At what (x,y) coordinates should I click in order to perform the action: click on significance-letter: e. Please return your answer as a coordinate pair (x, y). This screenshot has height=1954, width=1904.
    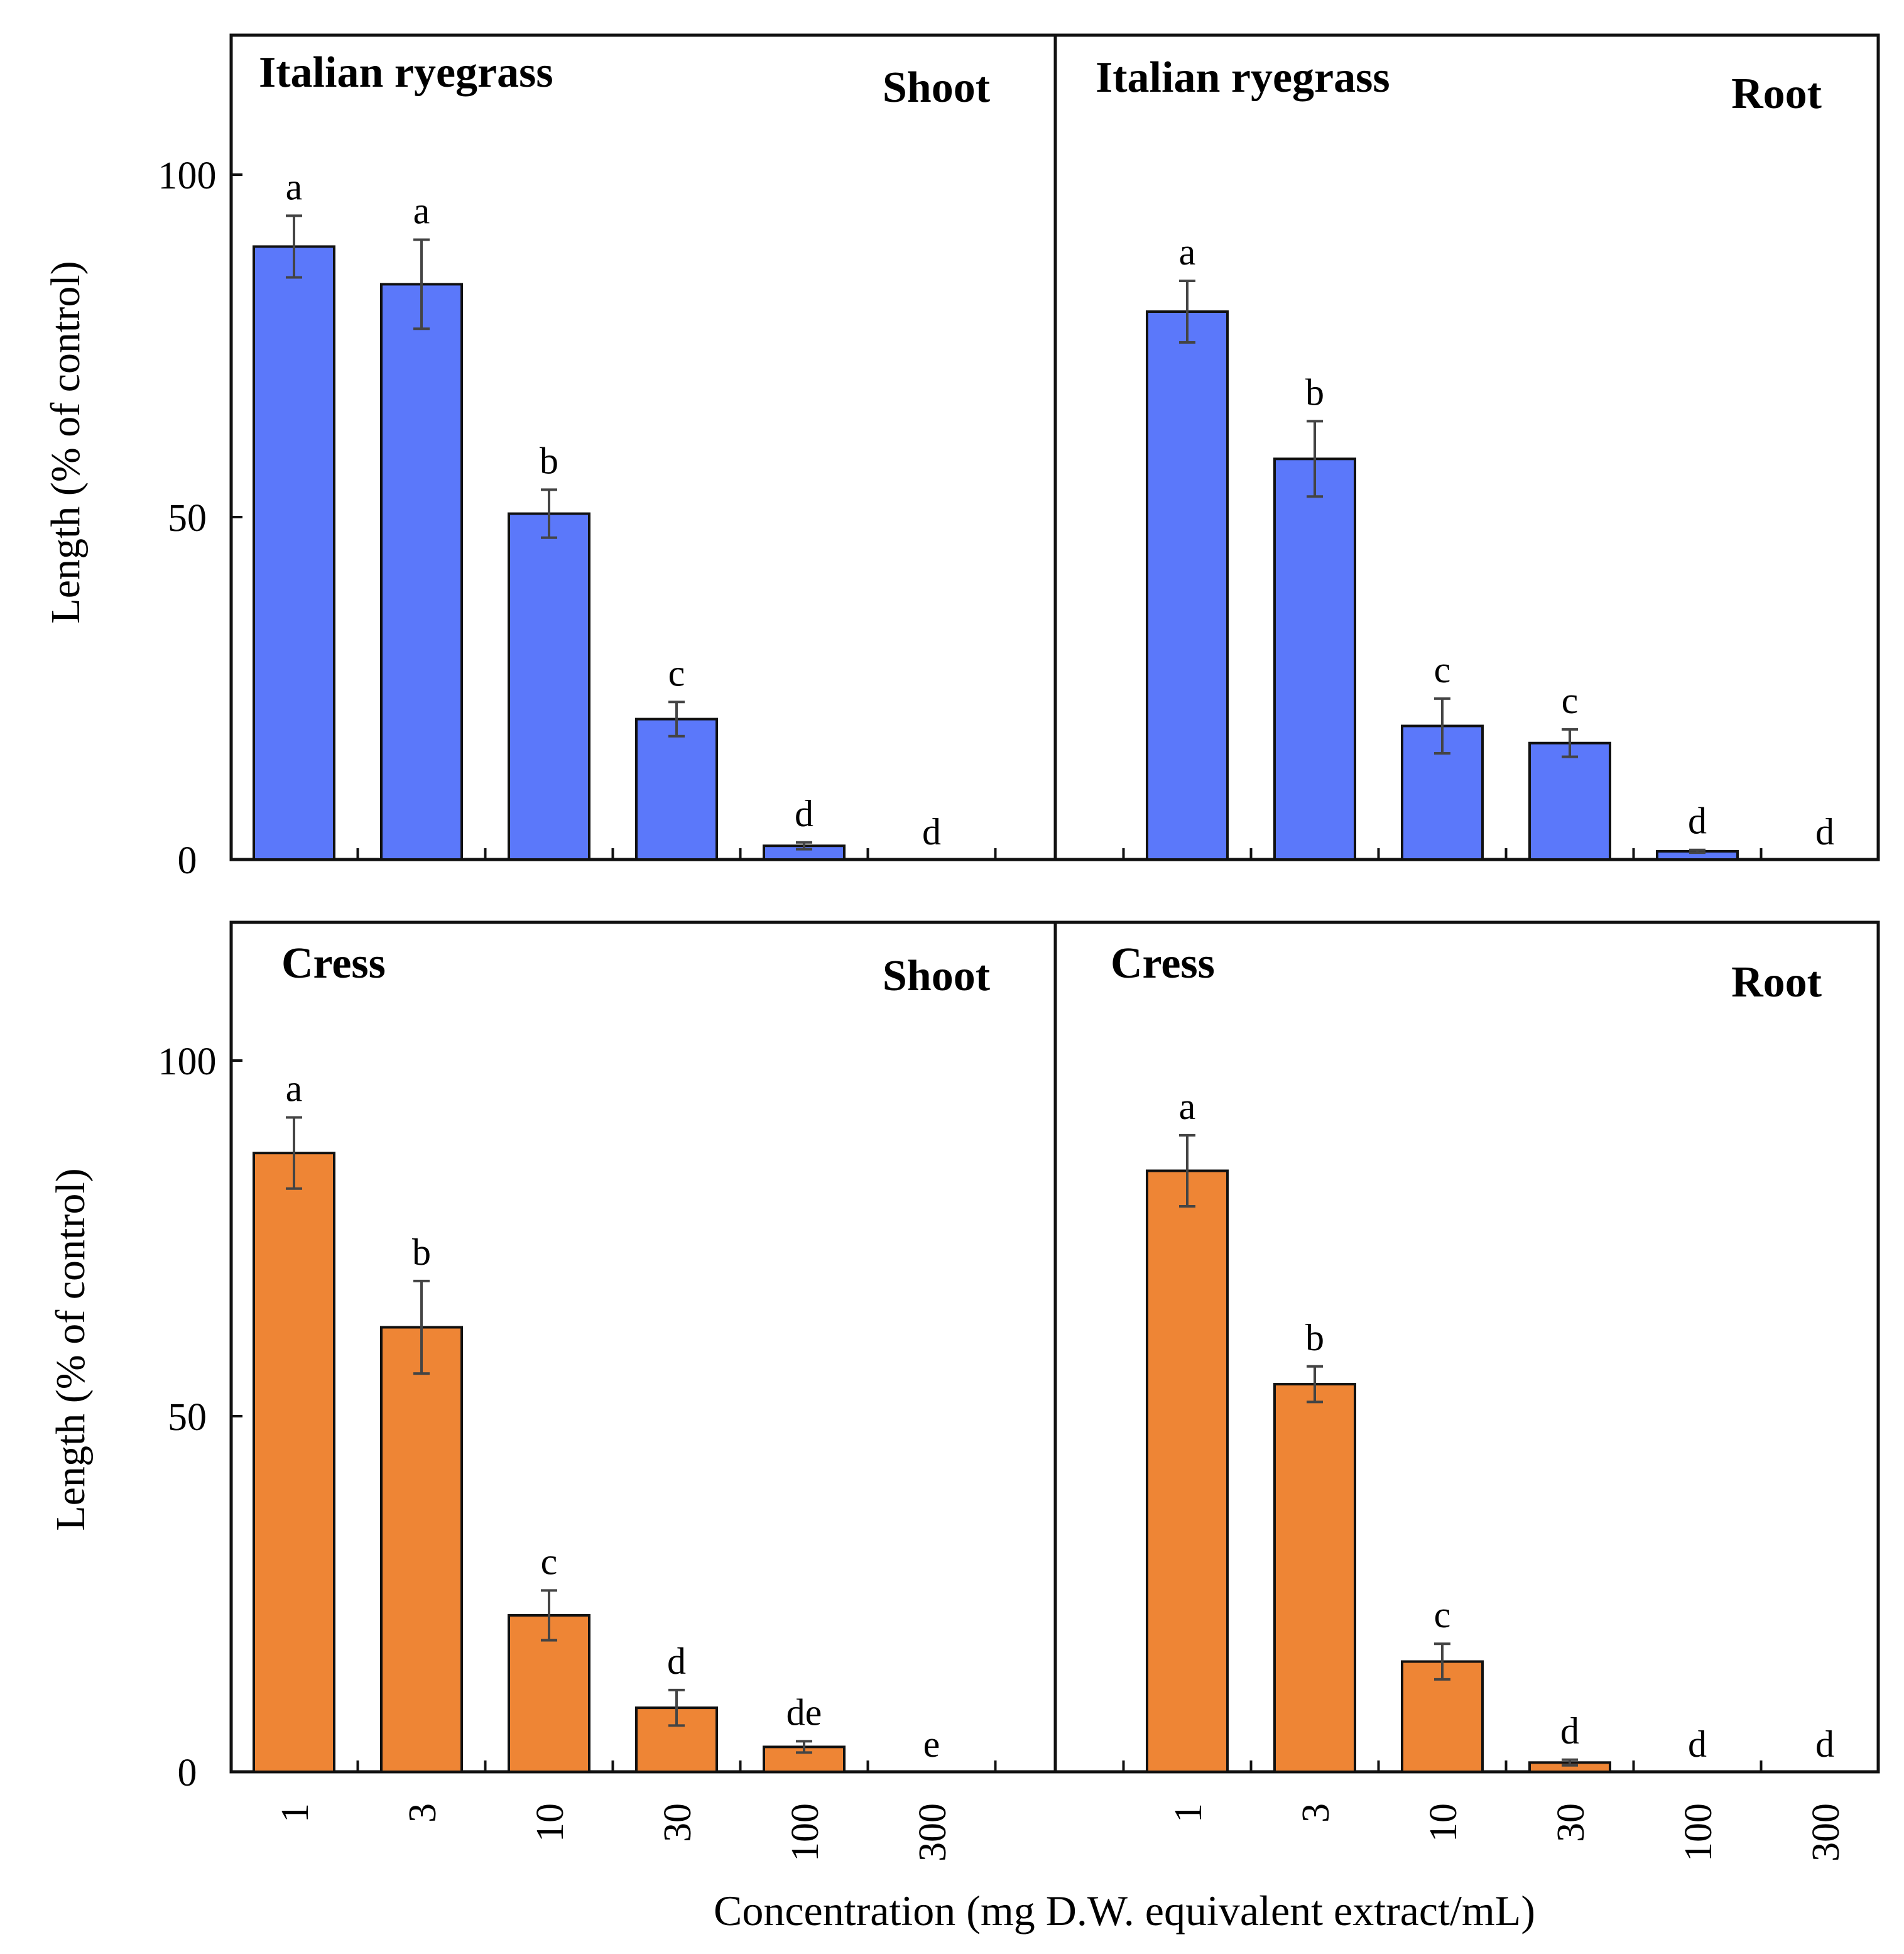
    Looking at the image, I should click on (931, 1744).